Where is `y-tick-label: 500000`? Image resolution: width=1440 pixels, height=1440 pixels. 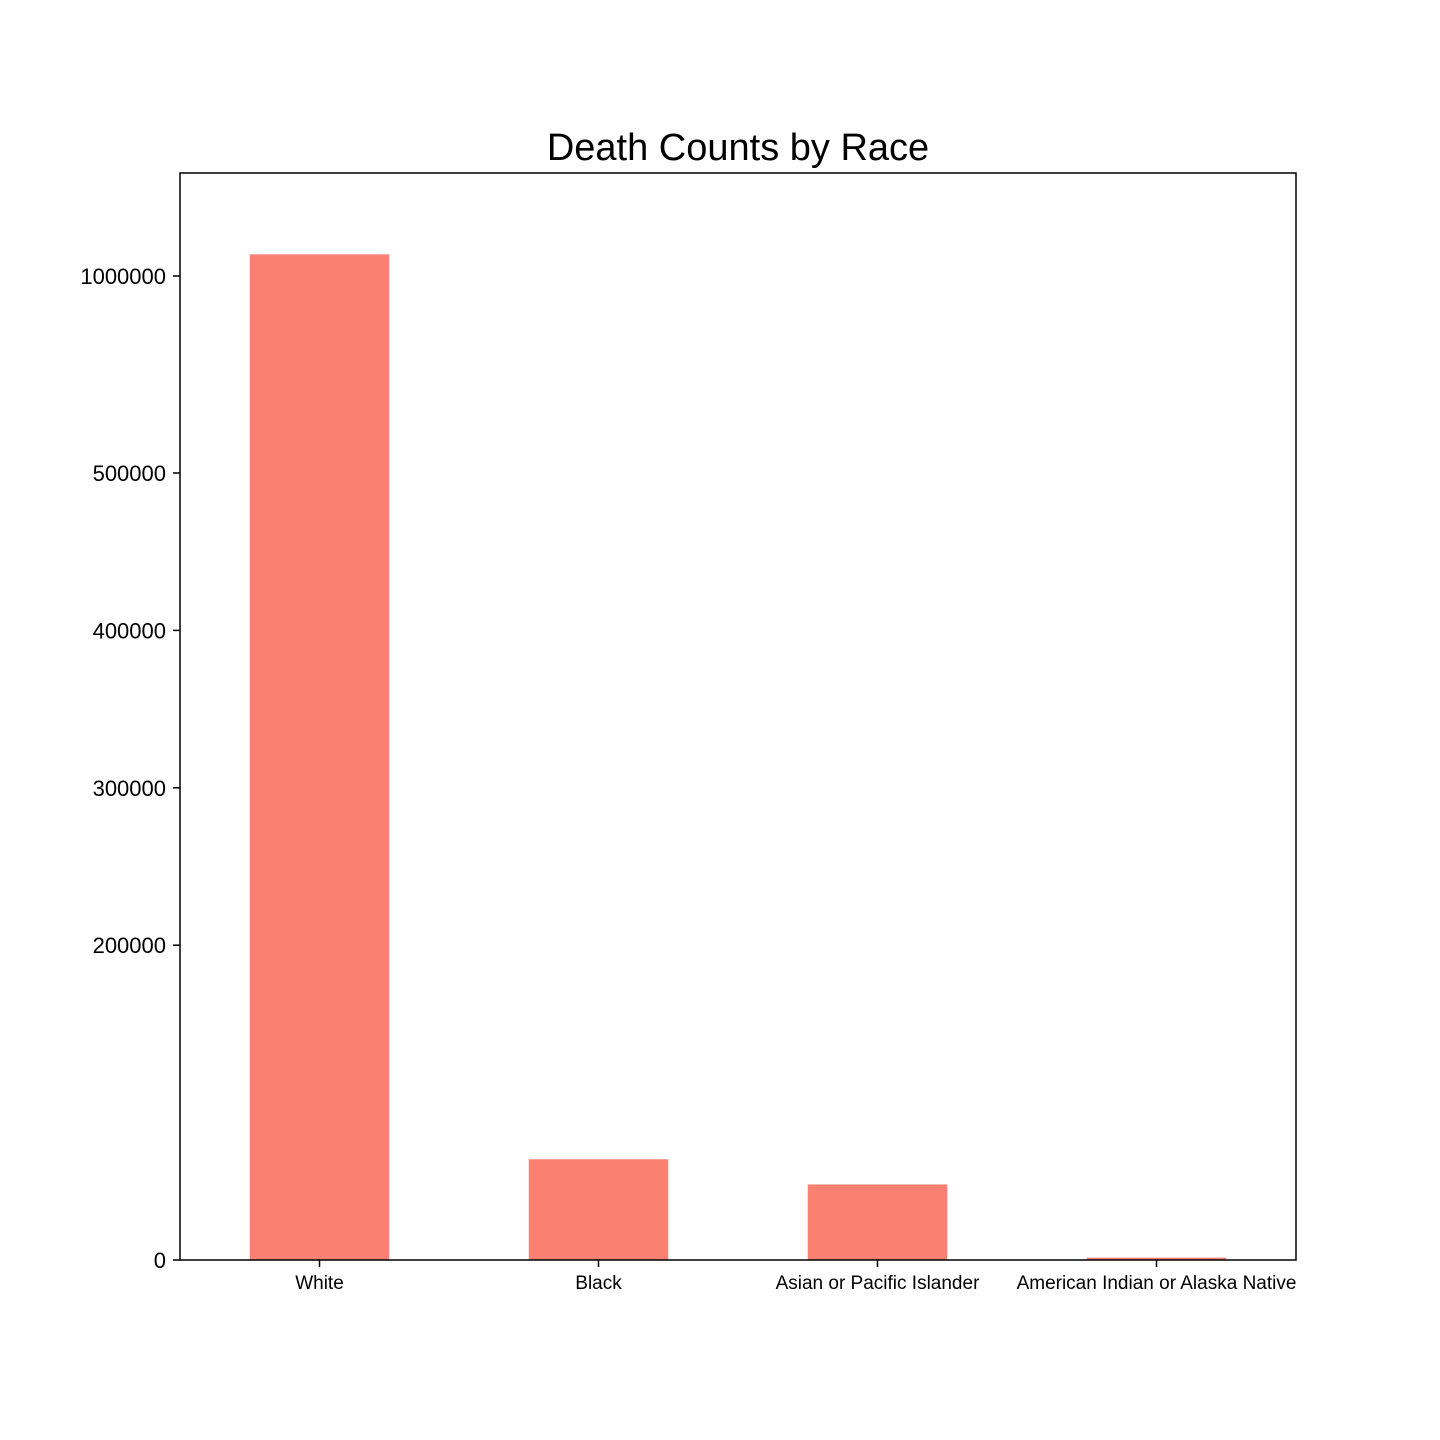 y-tick-label: 500000 is located at coordinates (129, 473).